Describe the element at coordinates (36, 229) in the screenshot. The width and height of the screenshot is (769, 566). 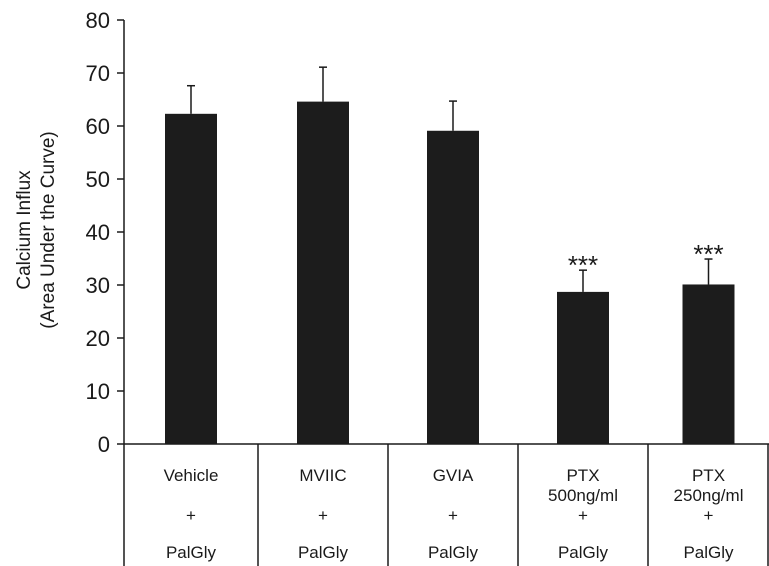
I see `y-axis-title: Calcium Influx (Area Under the Curve)` at that location.